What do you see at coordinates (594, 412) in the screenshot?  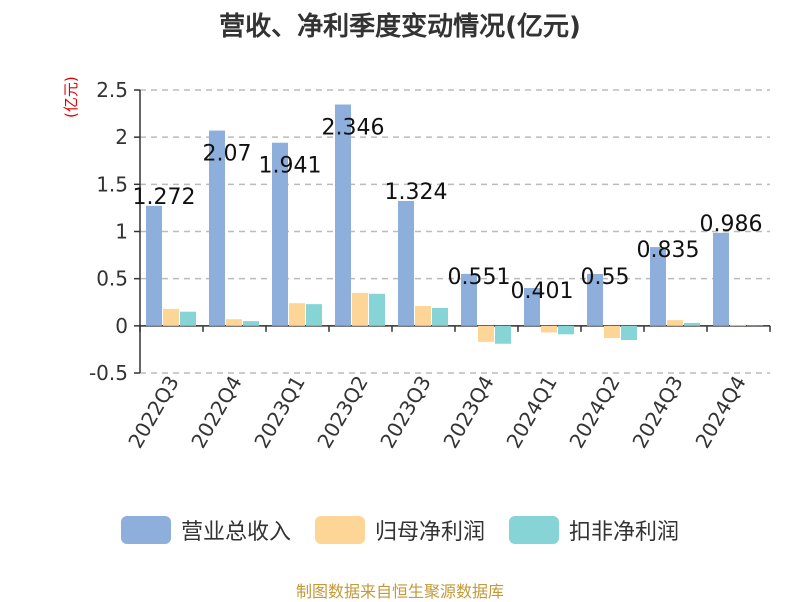 I see `x-tick-label: 2024Q2` at bounding box center [594, 412].